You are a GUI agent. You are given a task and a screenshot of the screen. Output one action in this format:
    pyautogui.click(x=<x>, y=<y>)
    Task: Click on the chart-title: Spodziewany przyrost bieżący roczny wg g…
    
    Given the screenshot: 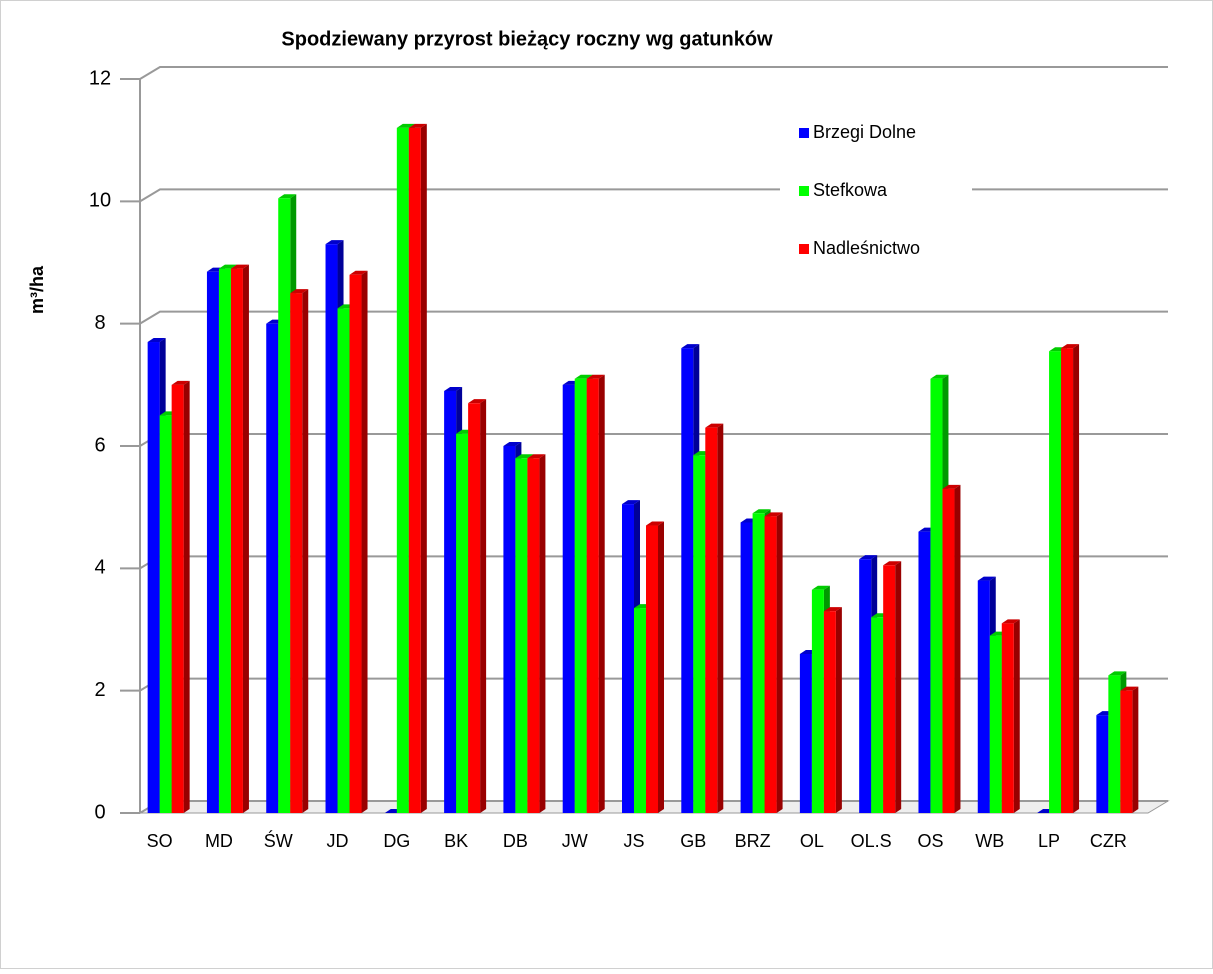 What is the action you would take?
    pyautogui.click(x=527, y=39)
    